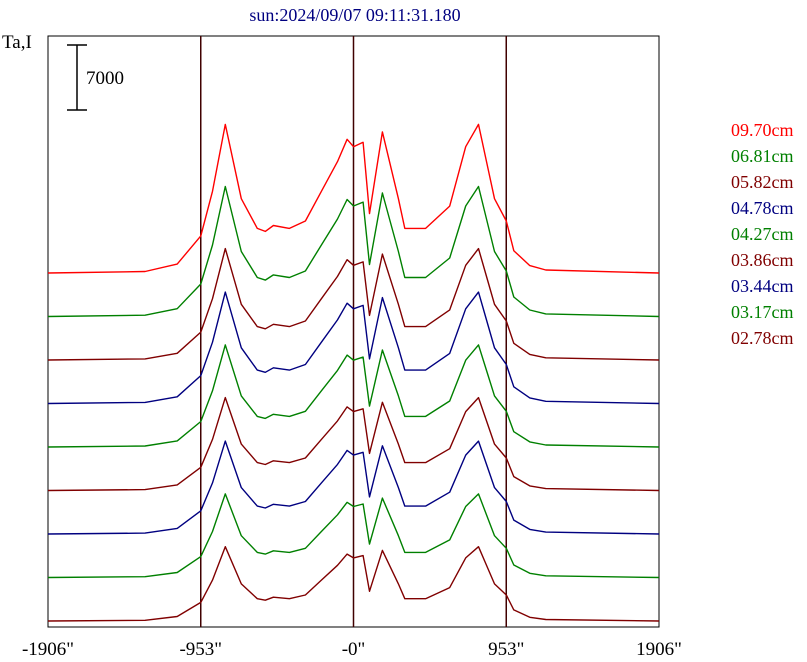 This screenshot has width=807, height=662. What do you see at coordinates (762, 208) in the screenshot?
I see `legend-entry-3: 04.78cm` at bounding box center [762, 208].